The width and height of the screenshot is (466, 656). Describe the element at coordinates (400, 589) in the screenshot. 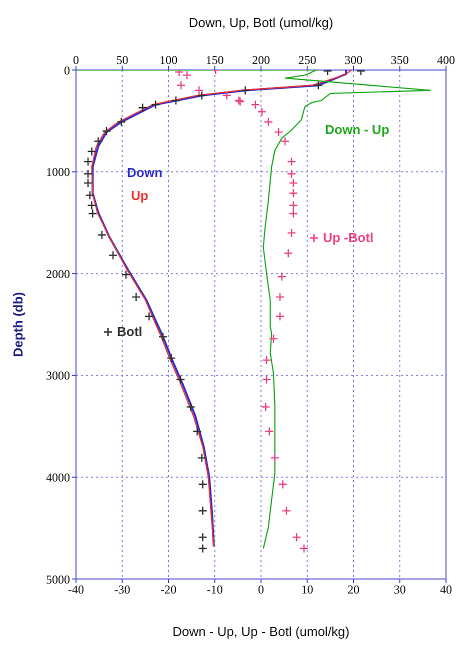

I see `x-tick-label: 30` at that location.